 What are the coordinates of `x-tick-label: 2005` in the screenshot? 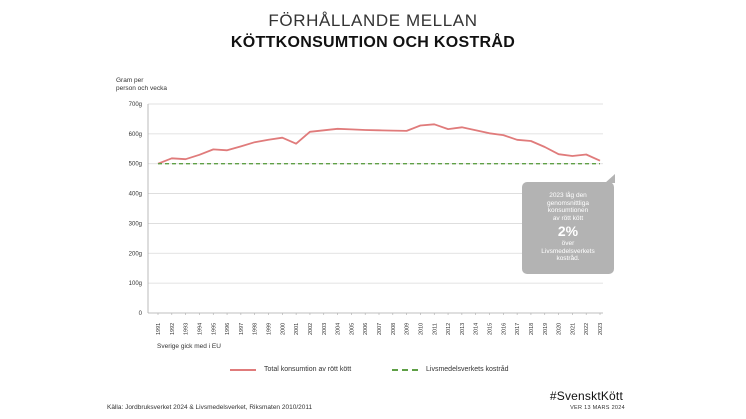 It's located at (352, 329).